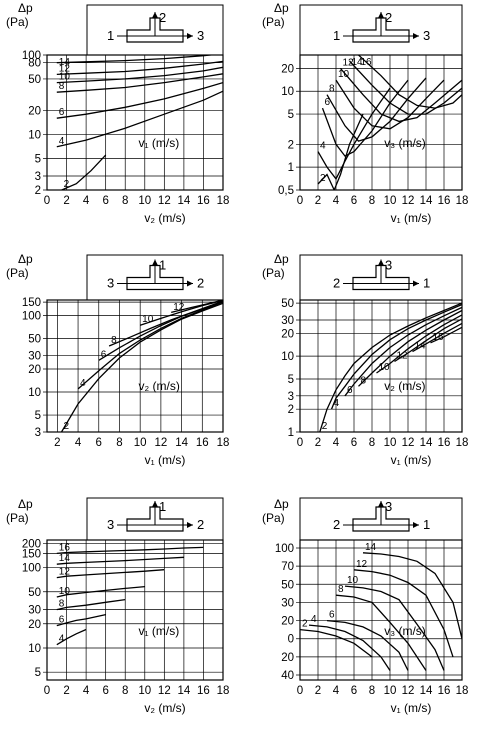 The width and height of the screenshot is (500, 742). I want to click on y-tick-label: 70, so click(287, 567).